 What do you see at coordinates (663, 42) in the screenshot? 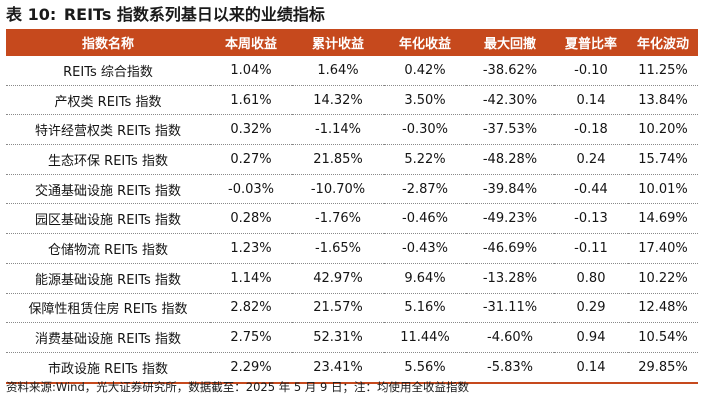
I see `column-header-annualized-volatility: 年化波动` at bounding box center [663, 42].